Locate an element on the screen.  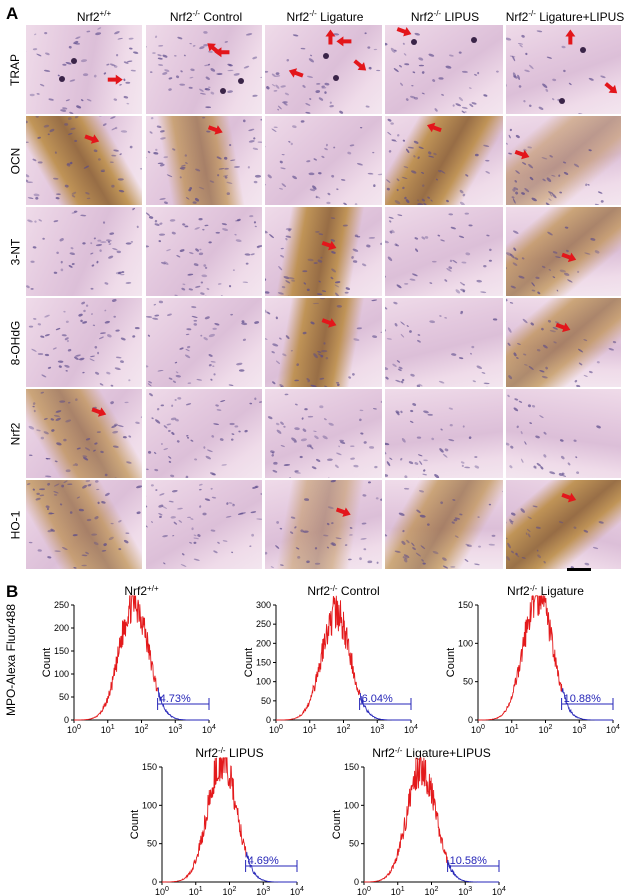
row-label-ocn: OCN is located at coordinates (15, 160).